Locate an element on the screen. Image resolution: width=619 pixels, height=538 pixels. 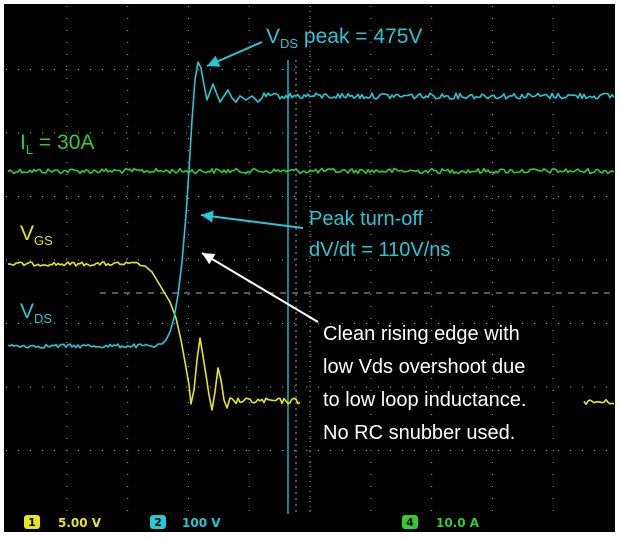
ch2-scale: 100 V is located at coordinates (201, 523).